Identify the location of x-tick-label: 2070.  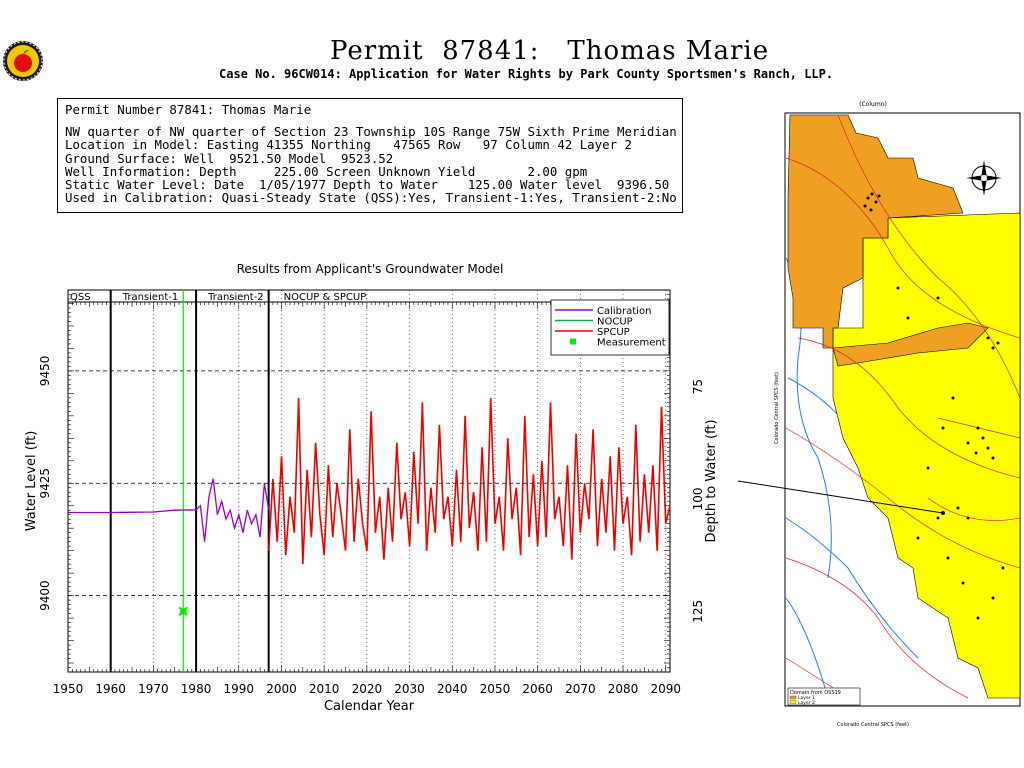
(580, 689).